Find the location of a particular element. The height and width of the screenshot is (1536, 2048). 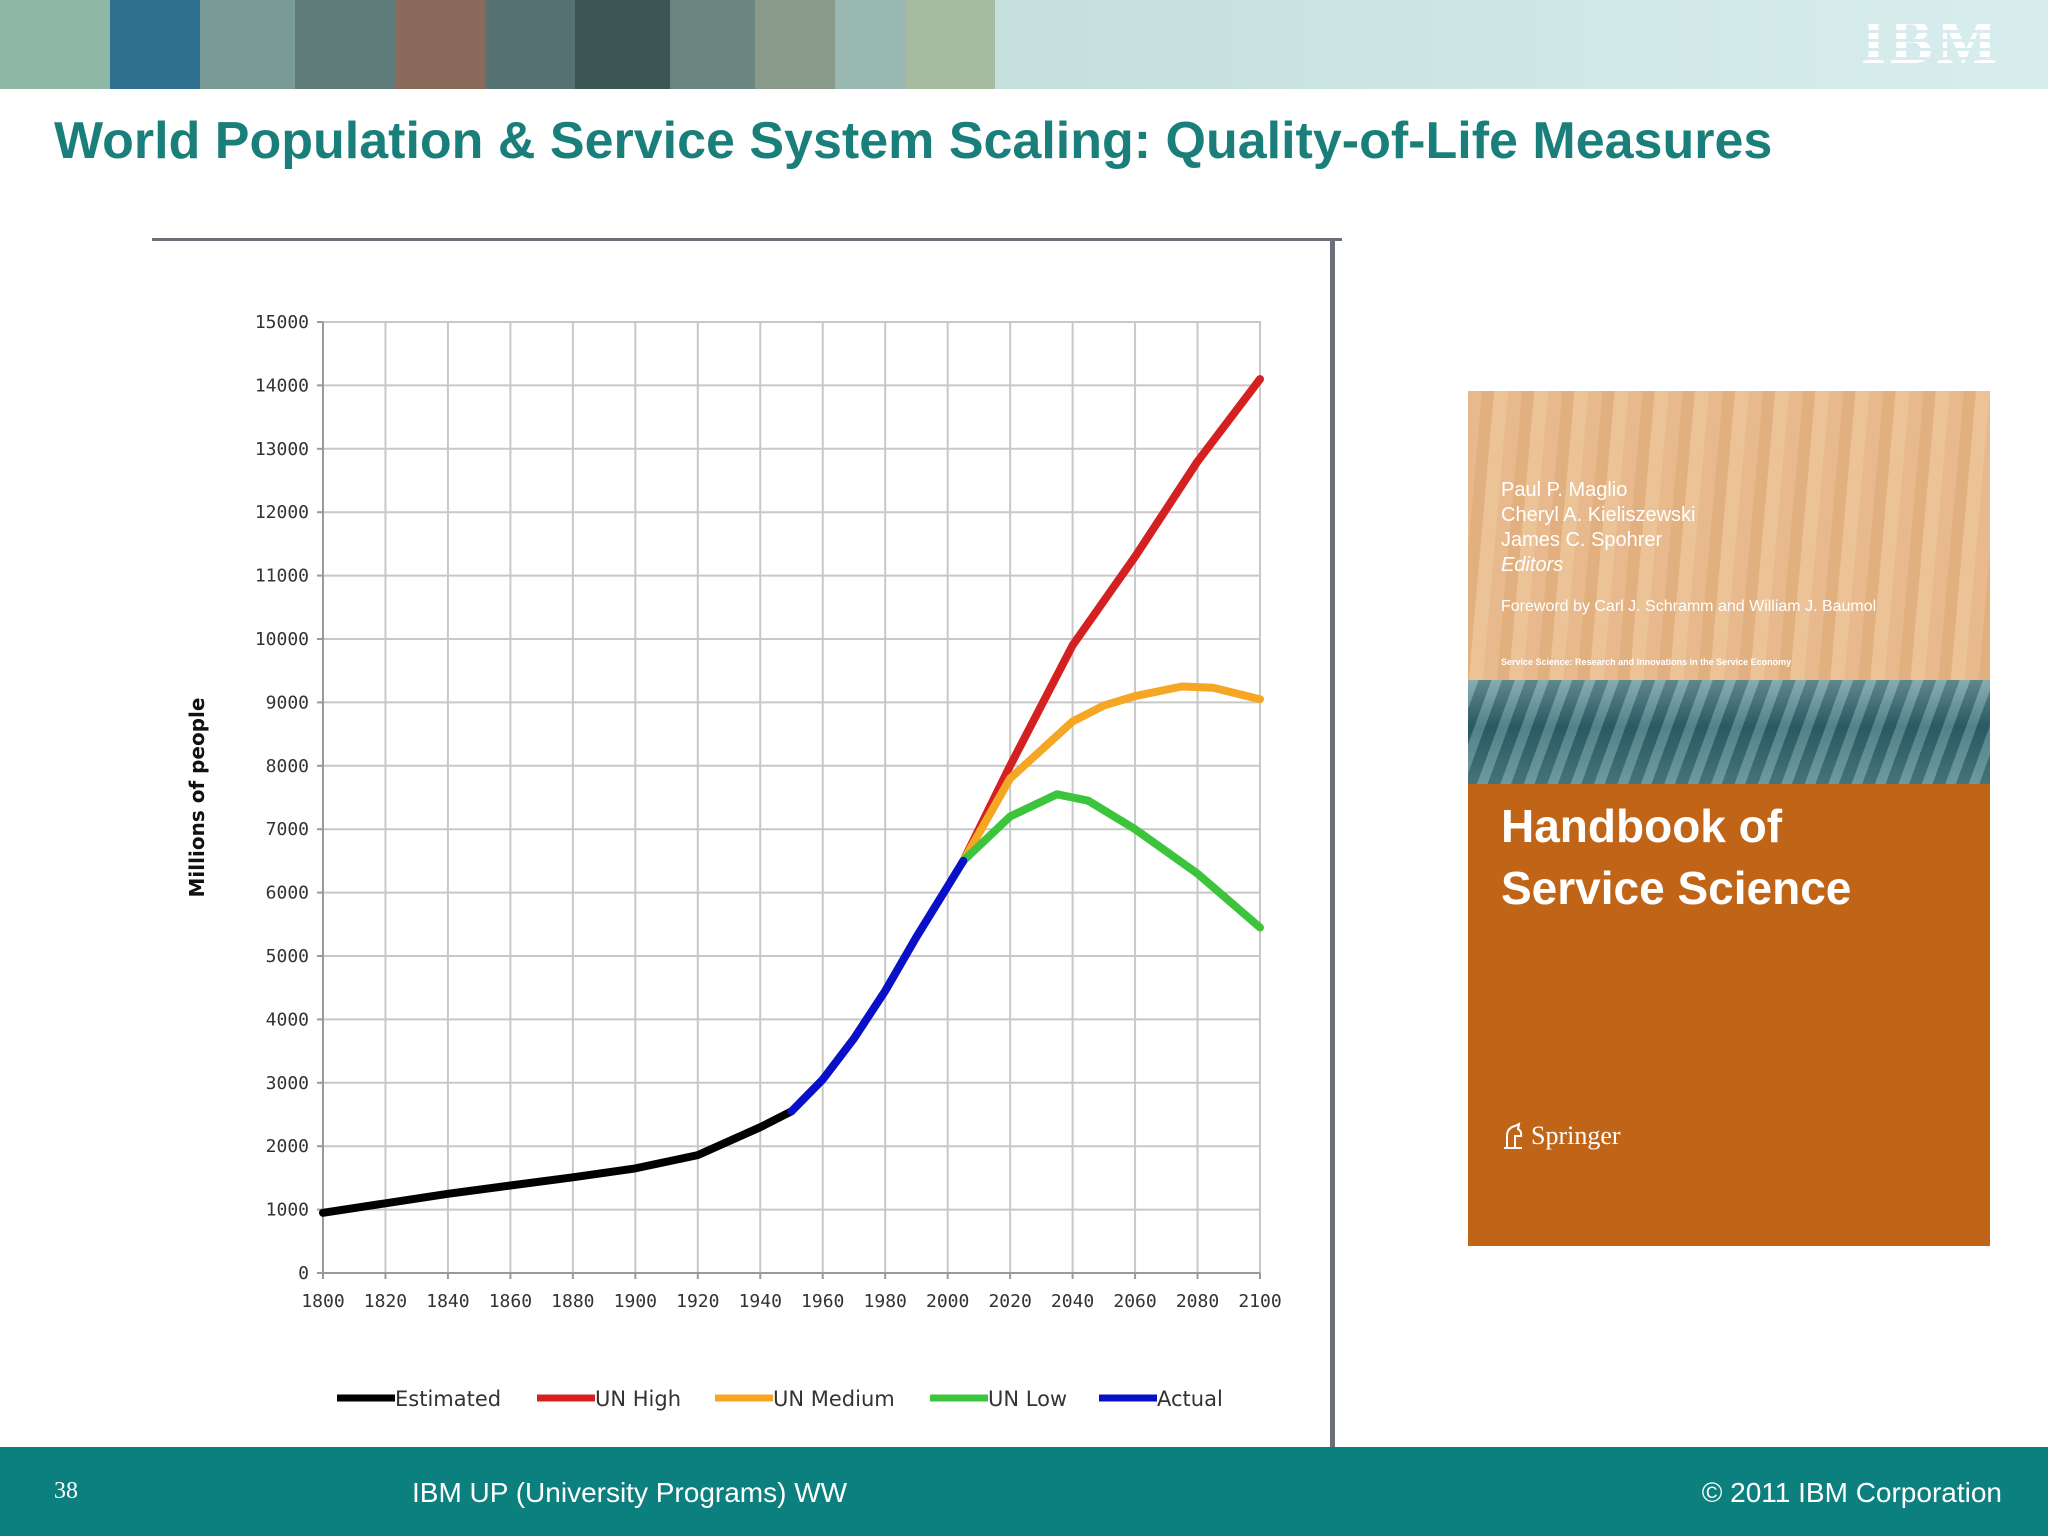

y-tick-label: 3000 is located at coordinates (287, 1083).